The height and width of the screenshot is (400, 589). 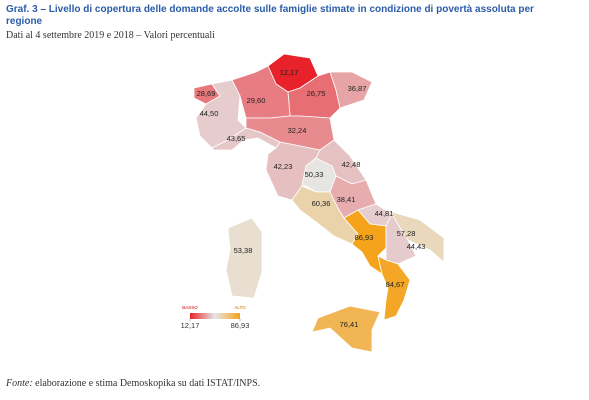 I want to click on region-label: 26,75, so click(x=316, y=93).